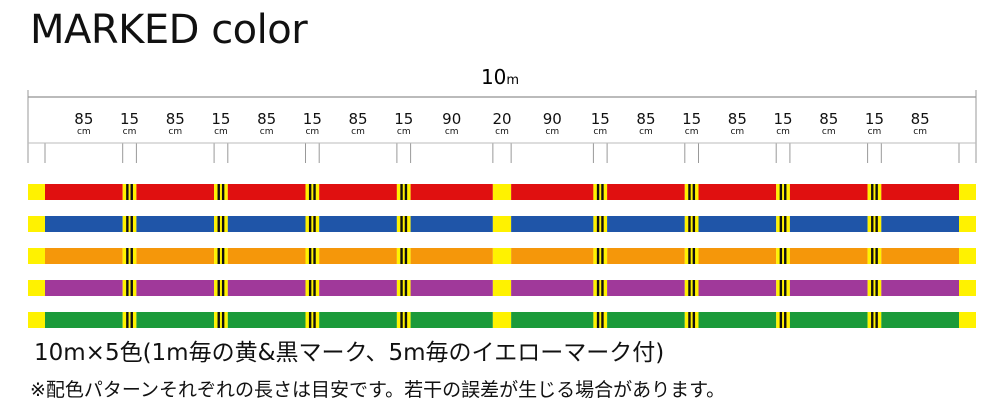  What do you see at coordinates (501, 119) in the screenshot?
I see `segment-length-label: 20` at bounding box center [501, 119].